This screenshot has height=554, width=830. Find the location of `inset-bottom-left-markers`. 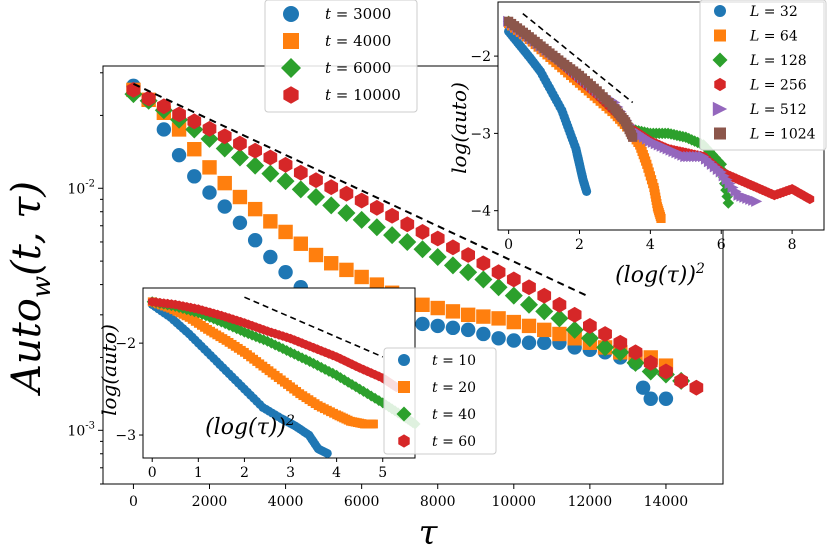

inset-bottom-left-markers is located at coordinates (283, 377).